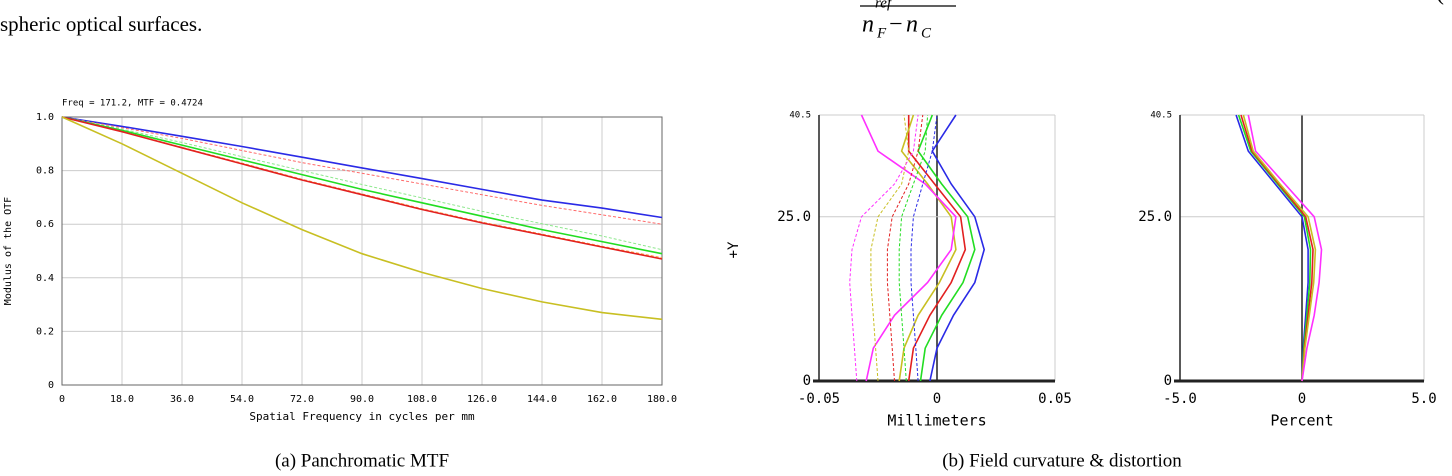 The image size is (1452, 476). I want to click on annotation: Freq = 171.2, MTF = 0.4724, so click(132, 104).